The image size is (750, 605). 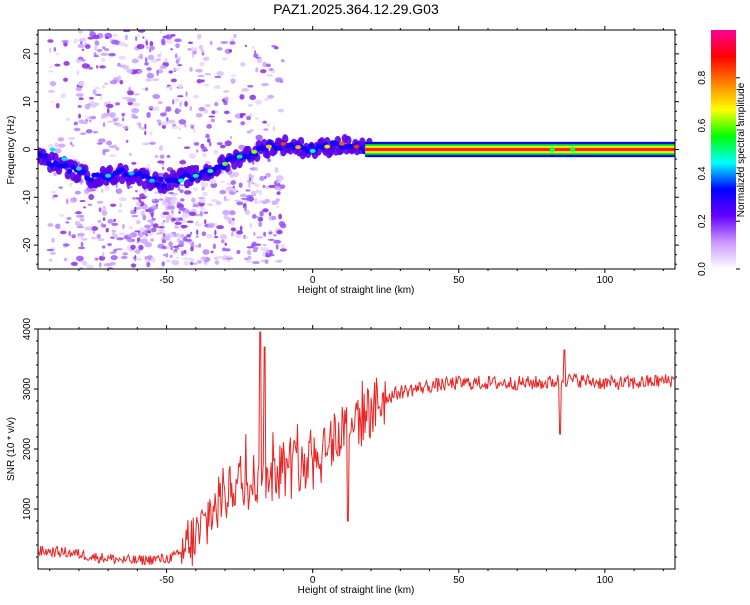 What do you see at coordinates (459, 580) in the screenshot?
I see `snr-x-tick-label: 50` at bounding box center [459, 580].